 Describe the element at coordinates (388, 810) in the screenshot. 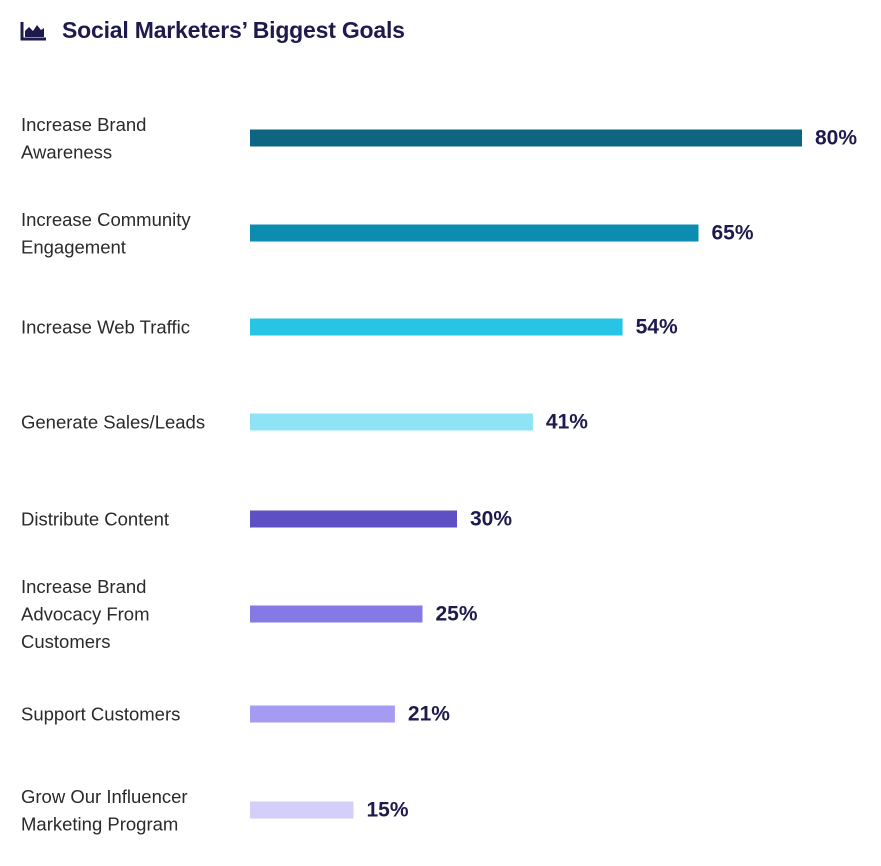

I see `value-label-8: 15%` at that location.